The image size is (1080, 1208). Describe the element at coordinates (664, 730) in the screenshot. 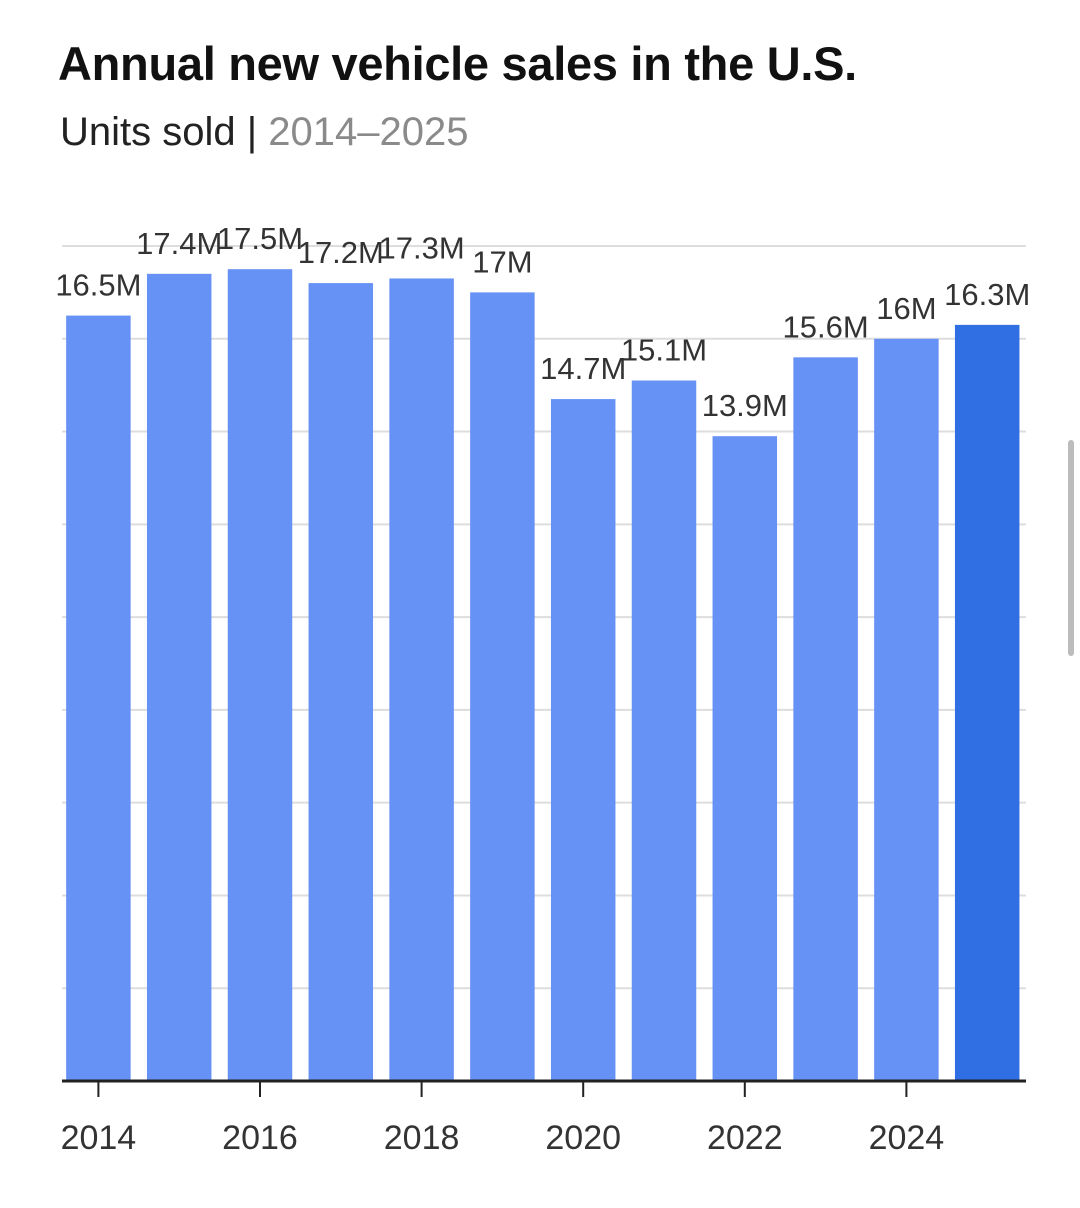

I see `bar-2021` at that location.